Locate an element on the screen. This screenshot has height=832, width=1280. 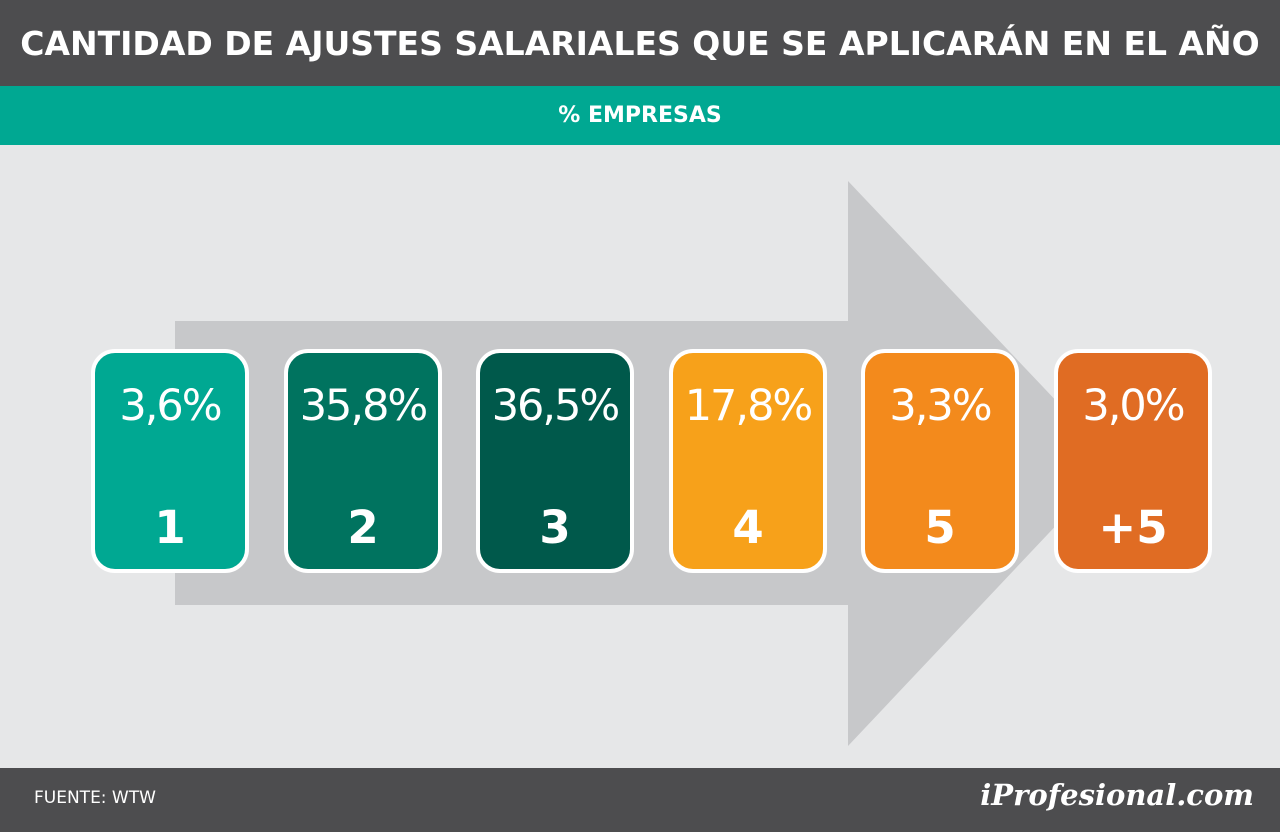
card-value-label: 35,8% is located at coordinates (364, 406).